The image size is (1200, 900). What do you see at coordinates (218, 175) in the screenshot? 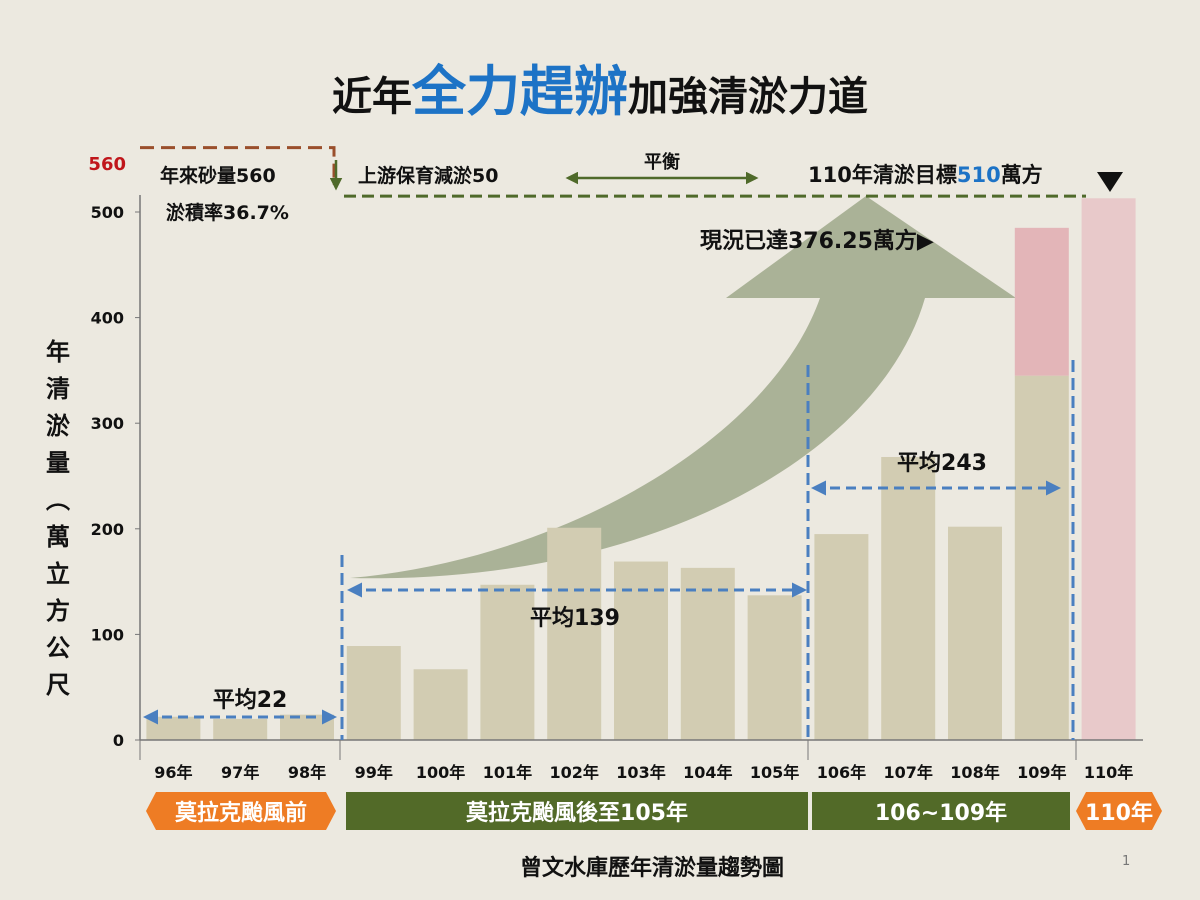
I see `sand-inflow-label: 年來砂量560` at bounding box center [218, 175].